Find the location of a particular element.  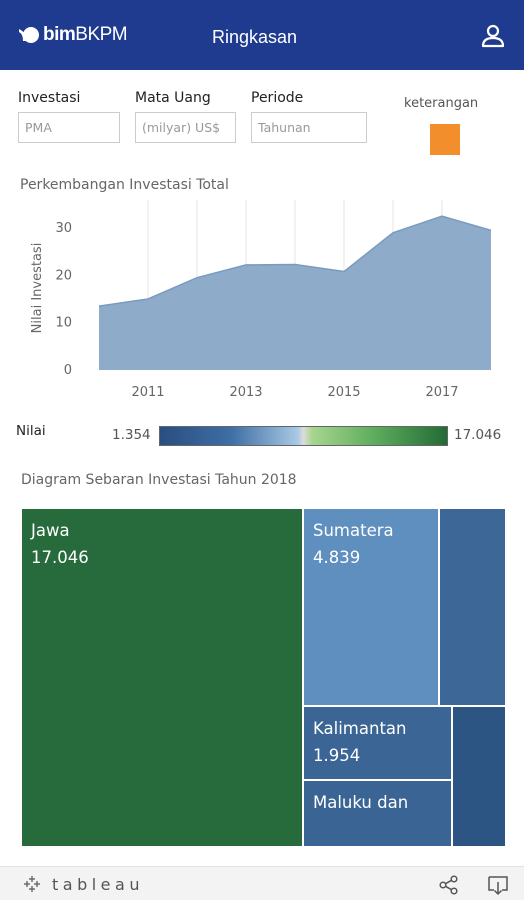

tableau-logo: tableau is located at coordinates (83, 884).